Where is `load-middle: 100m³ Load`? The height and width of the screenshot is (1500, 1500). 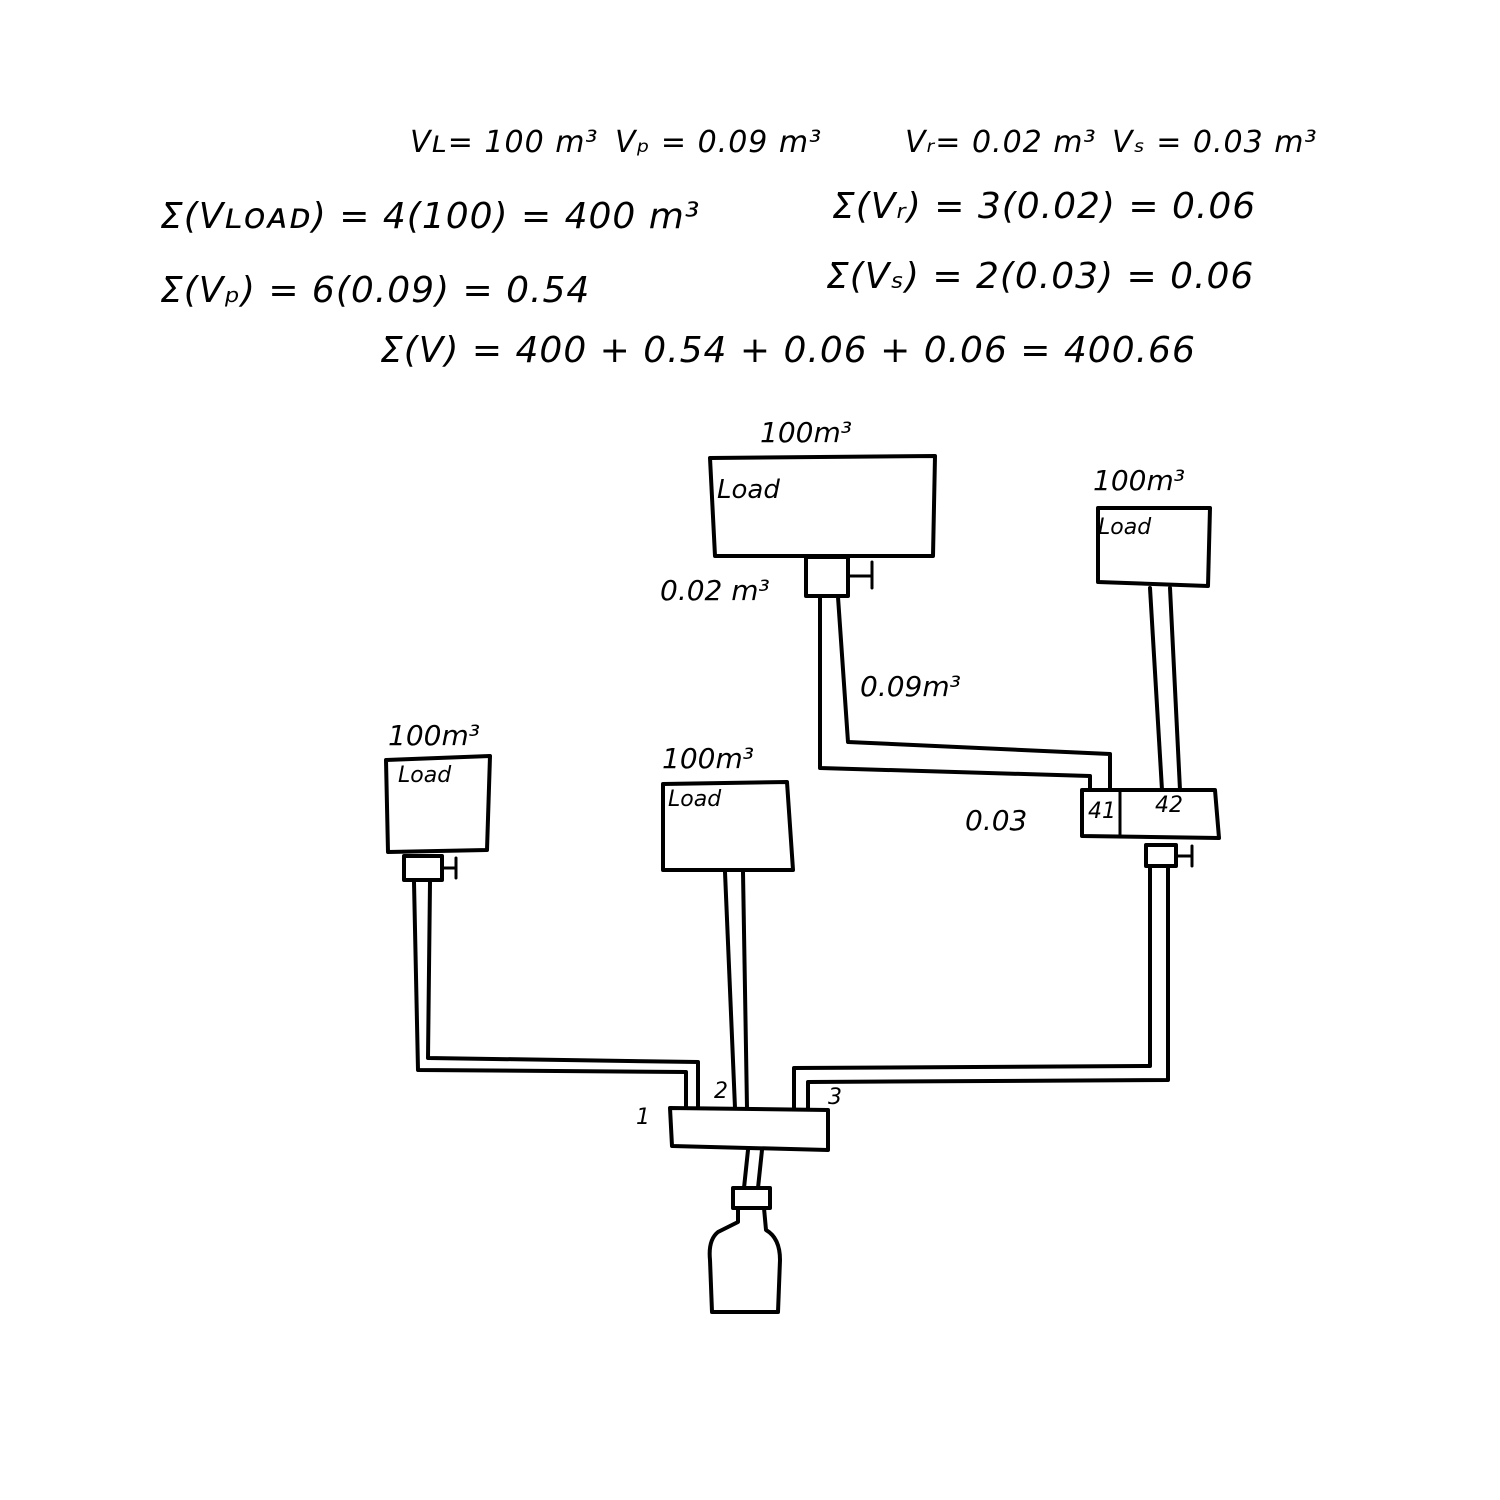 load-middle: 100m³ Load is located at coordinates (728, 807).